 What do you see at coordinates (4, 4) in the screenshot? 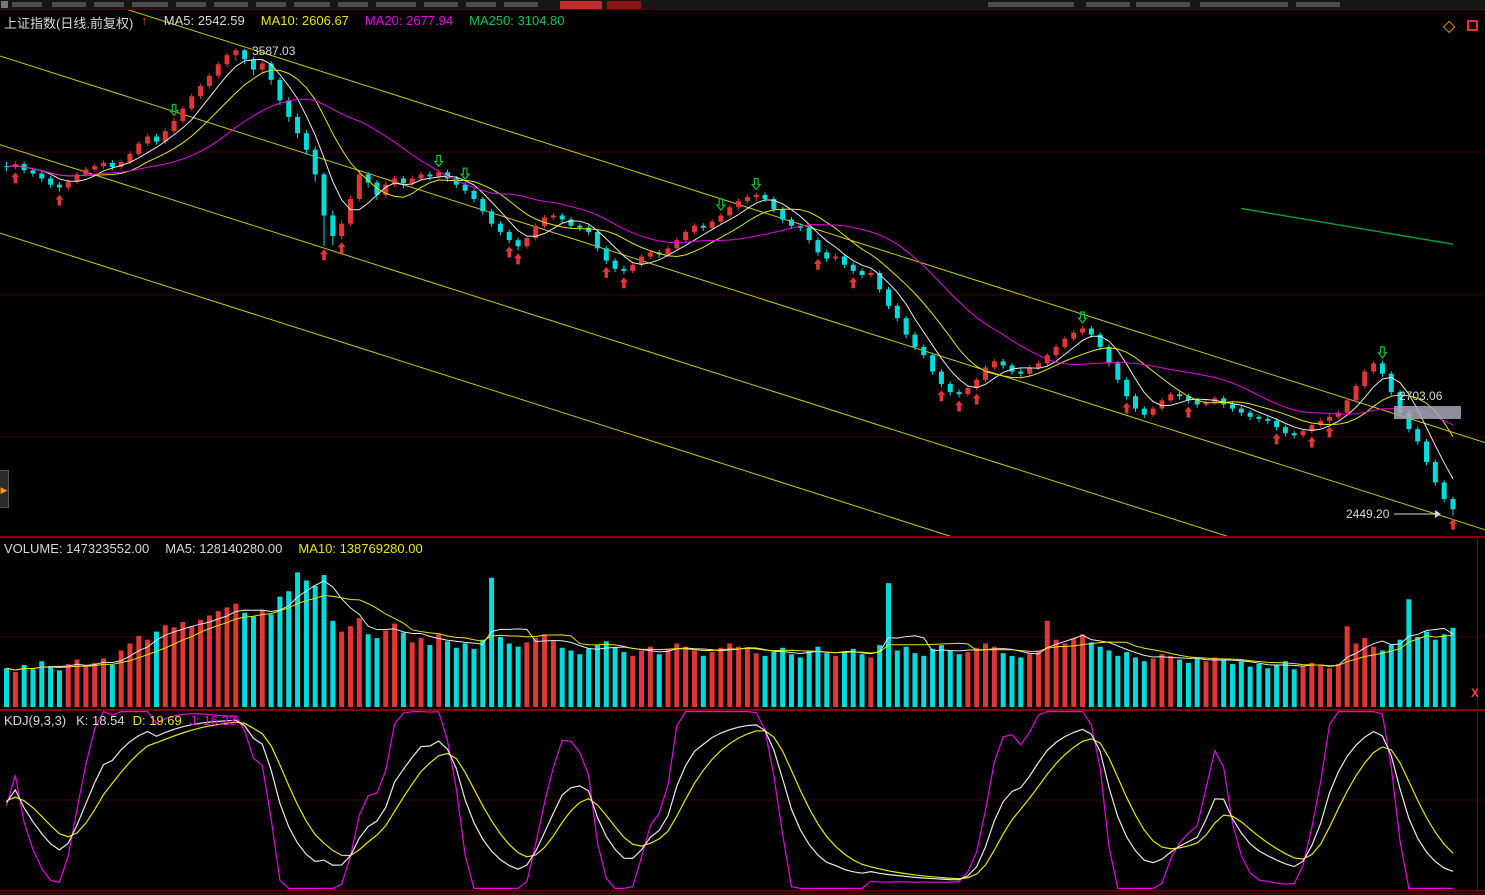
I see `app-icon` at bounding box center [4, 4].